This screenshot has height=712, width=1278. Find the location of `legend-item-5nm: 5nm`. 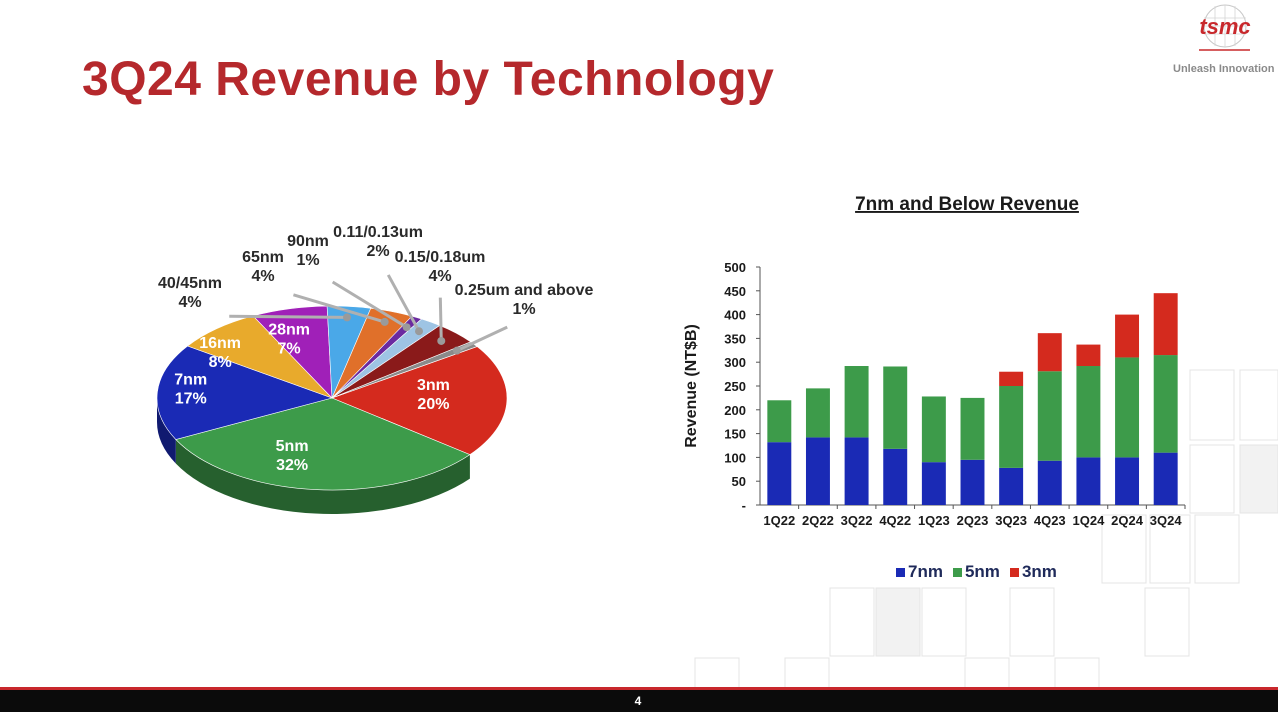

legend-item-5nm: 5nm is located at coordinates (976, 572).